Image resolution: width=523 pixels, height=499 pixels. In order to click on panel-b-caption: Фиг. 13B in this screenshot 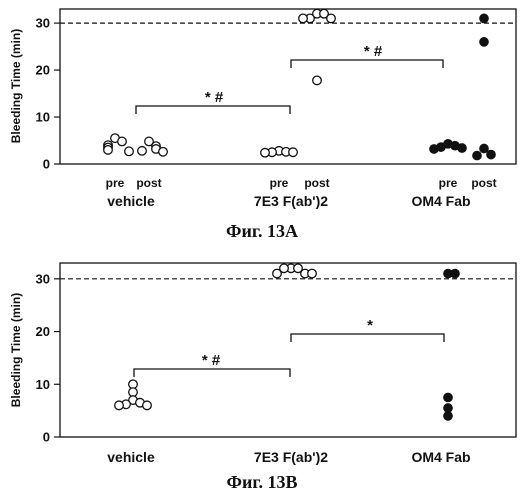, I will do `click(262, 482)`.